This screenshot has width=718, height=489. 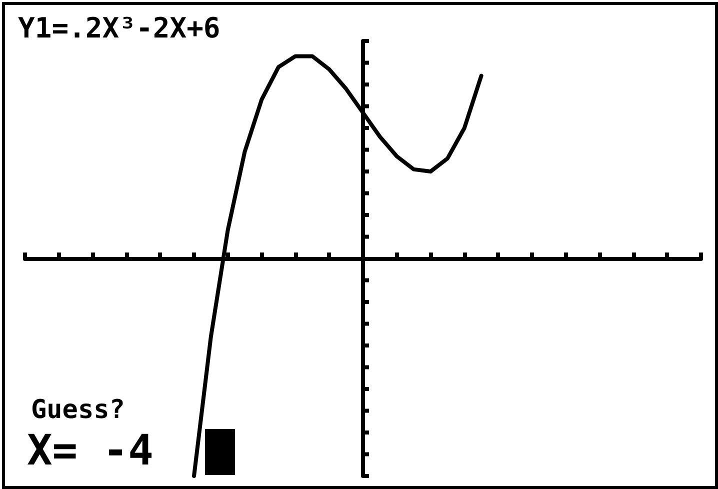 What do you see at coordinates (90, 450) in the screenshot?
I see `annotation: X= -4` at bounding box center [90, 450].